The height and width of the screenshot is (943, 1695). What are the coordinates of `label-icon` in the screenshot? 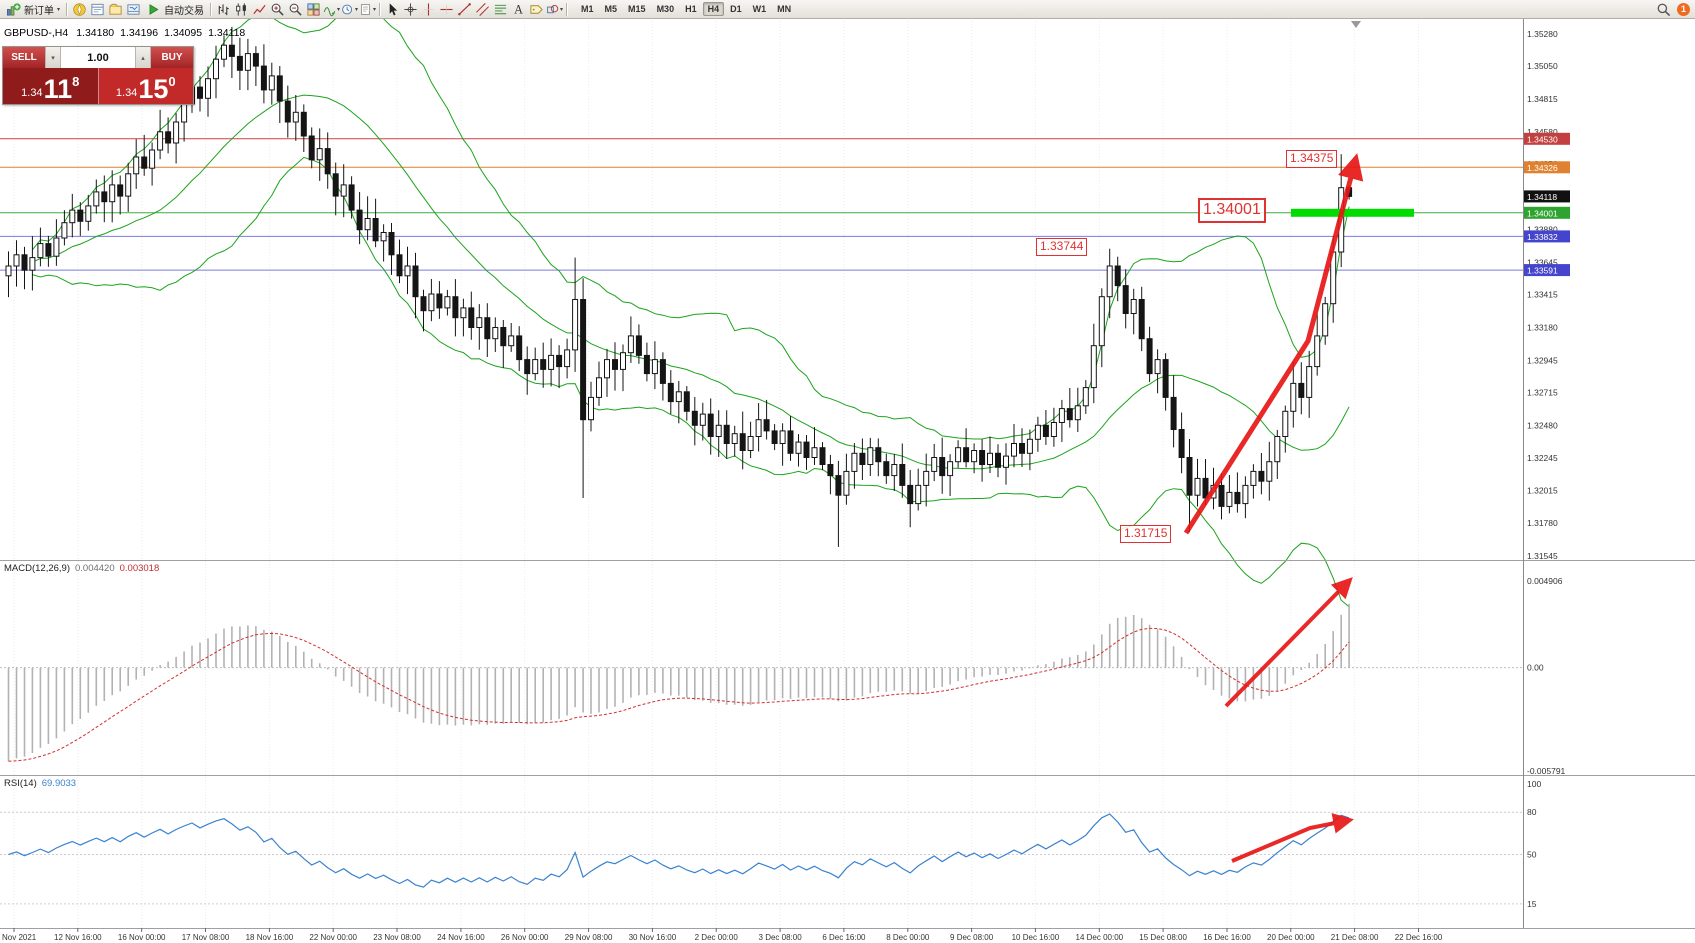 It's located at (536, 9).